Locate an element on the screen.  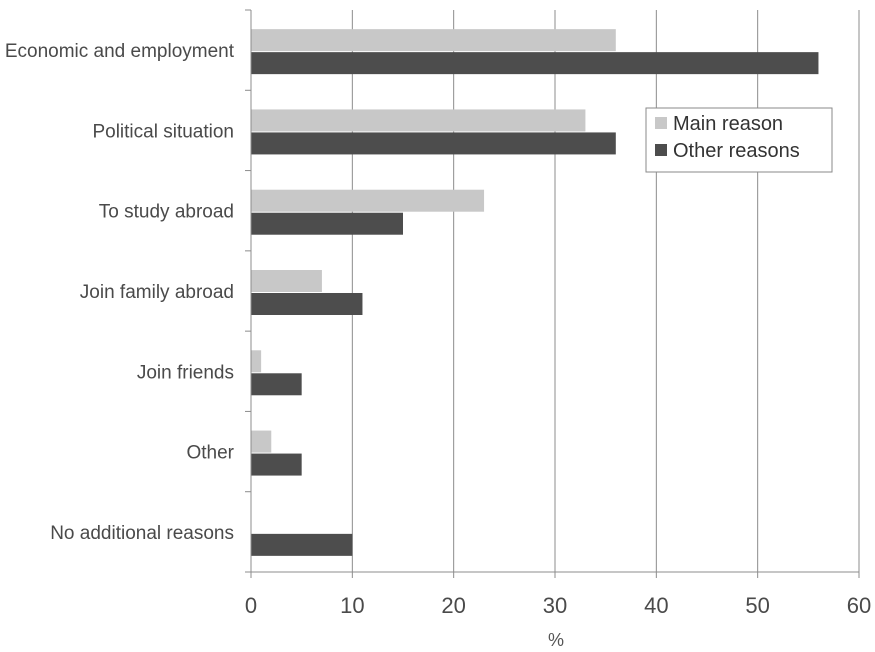
x-axis-title: % is located at coordinates (556, 640).